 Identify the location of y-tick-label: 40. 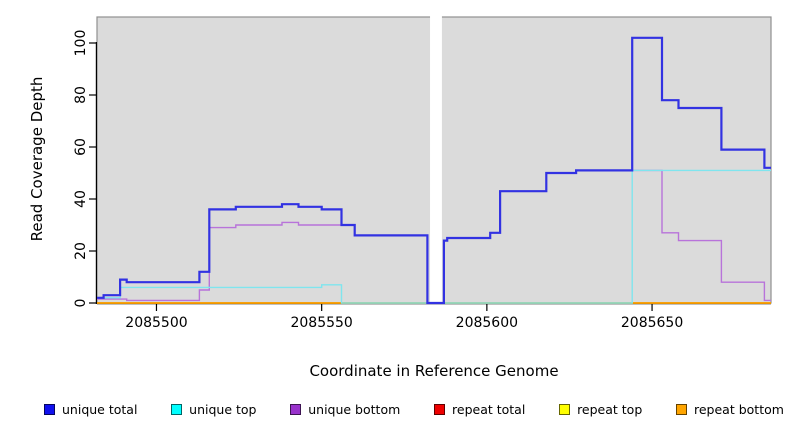
(81, 199).